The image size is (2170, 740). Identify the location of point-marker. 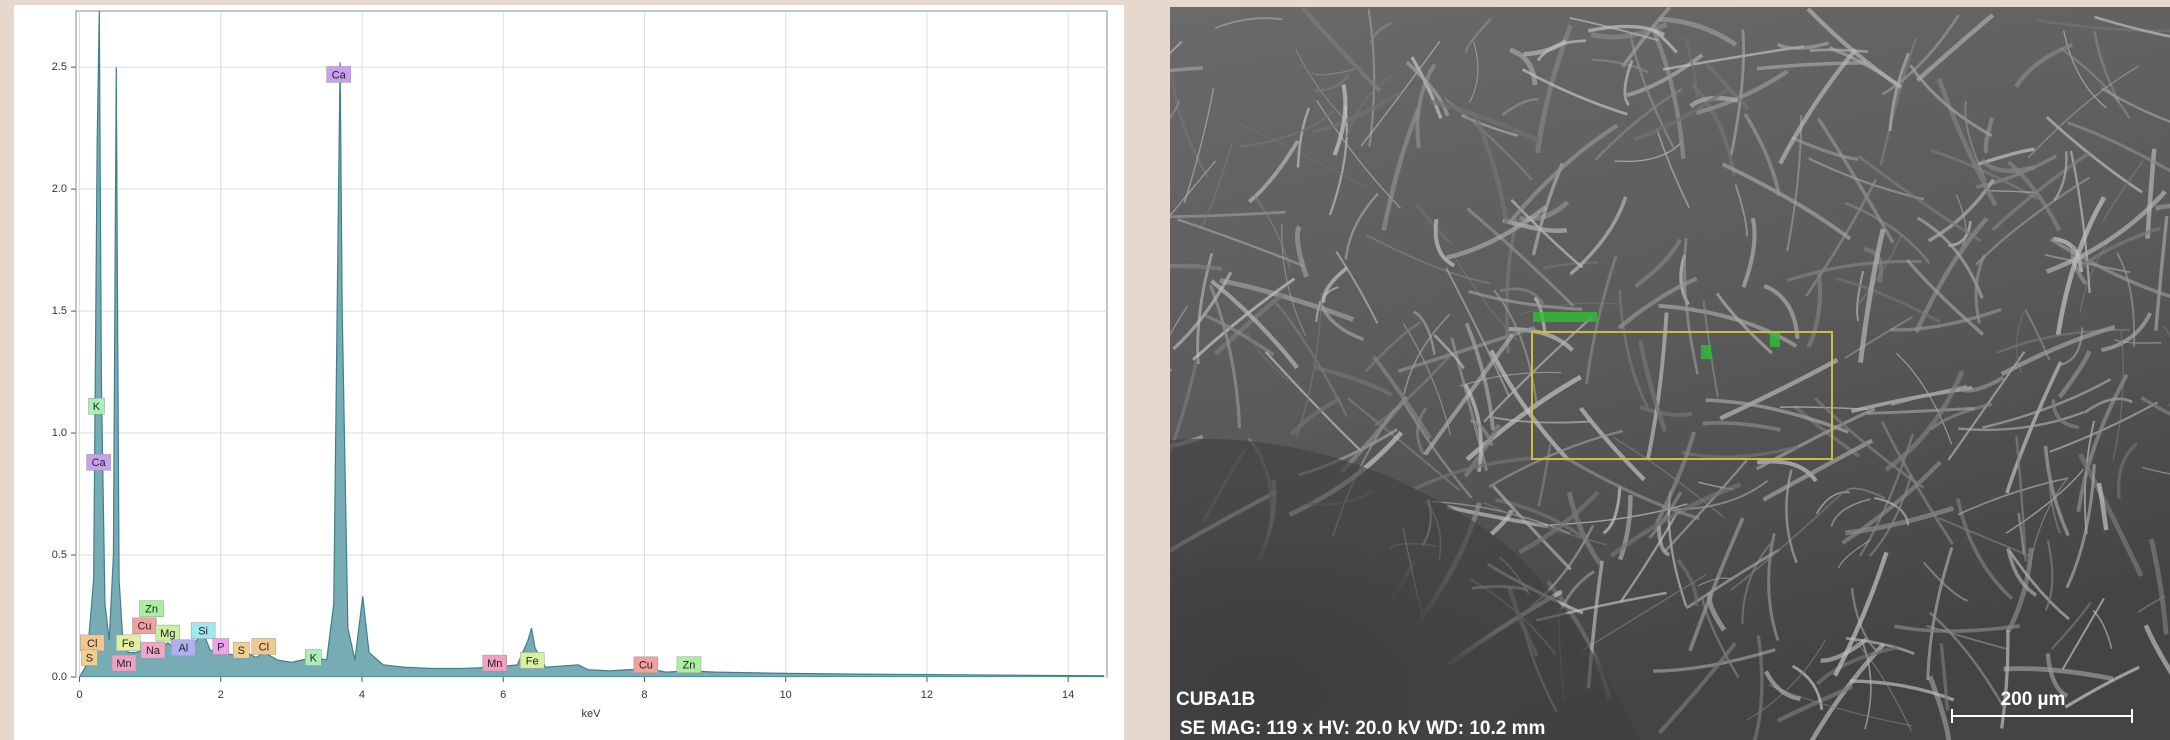
(1706, 352).